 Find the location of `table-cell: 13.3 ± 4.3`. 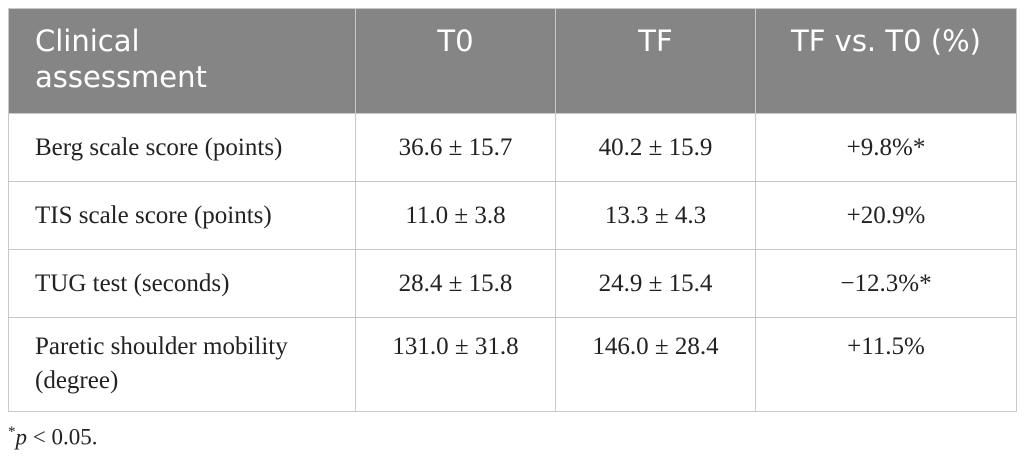

table-cell: 13.3 ± 4.3 is located at coordinates (655, 215).